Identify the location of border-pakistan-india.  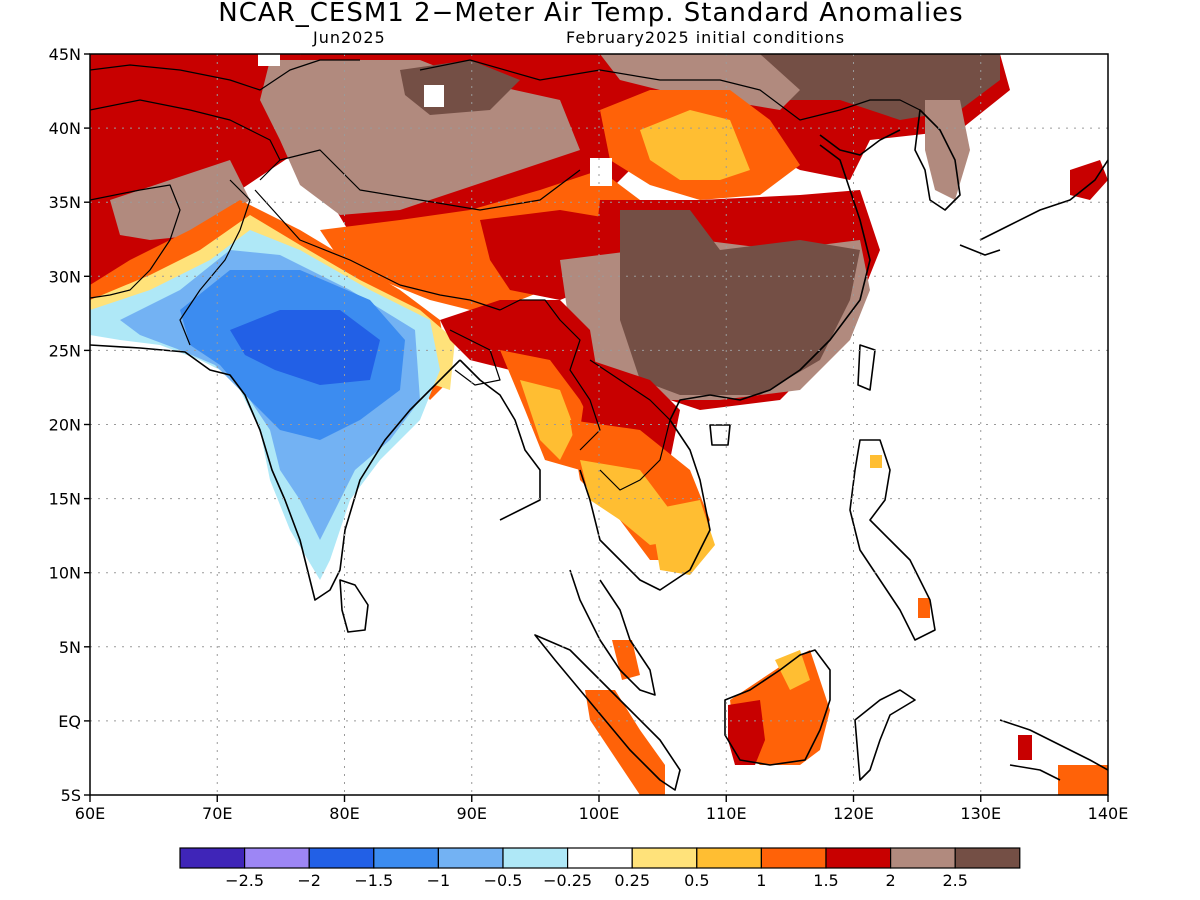
(215, 262).